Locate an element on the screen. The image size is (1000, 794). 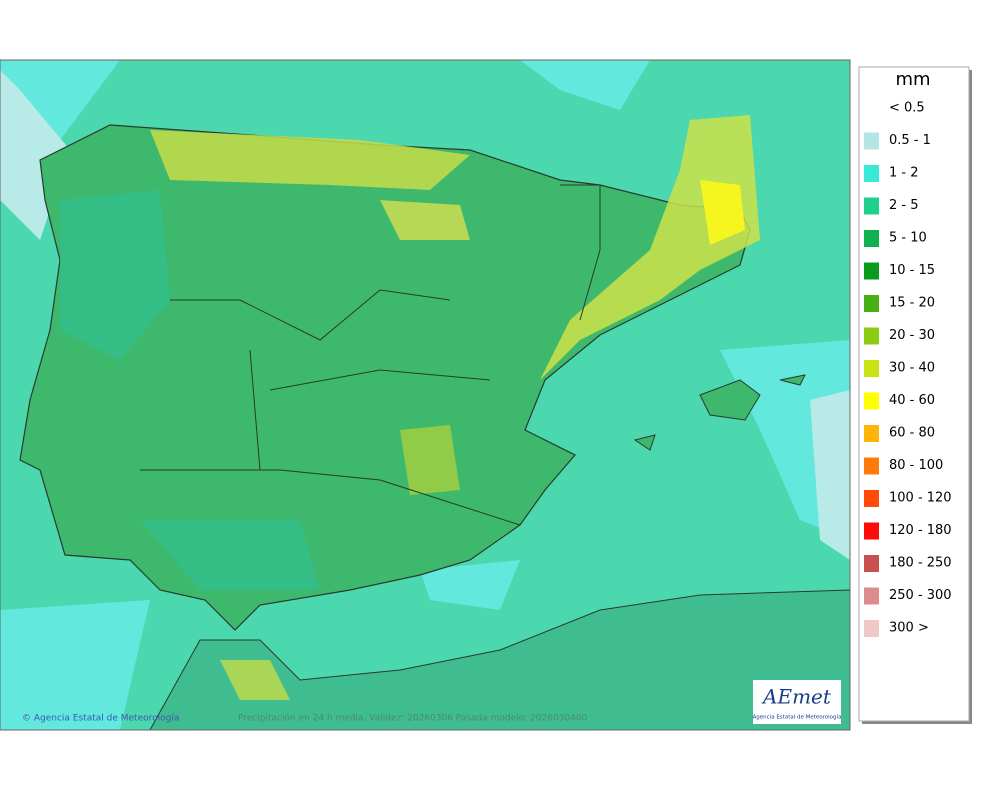
legend-label: 5 - 10 is located at coordinates (908, 238).